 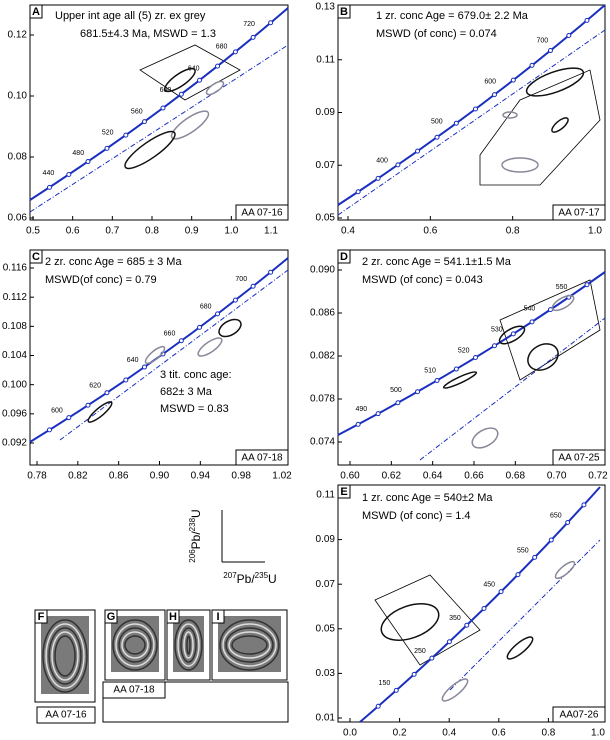 I want to click on age-label: 550, so click(x=562, y=287).